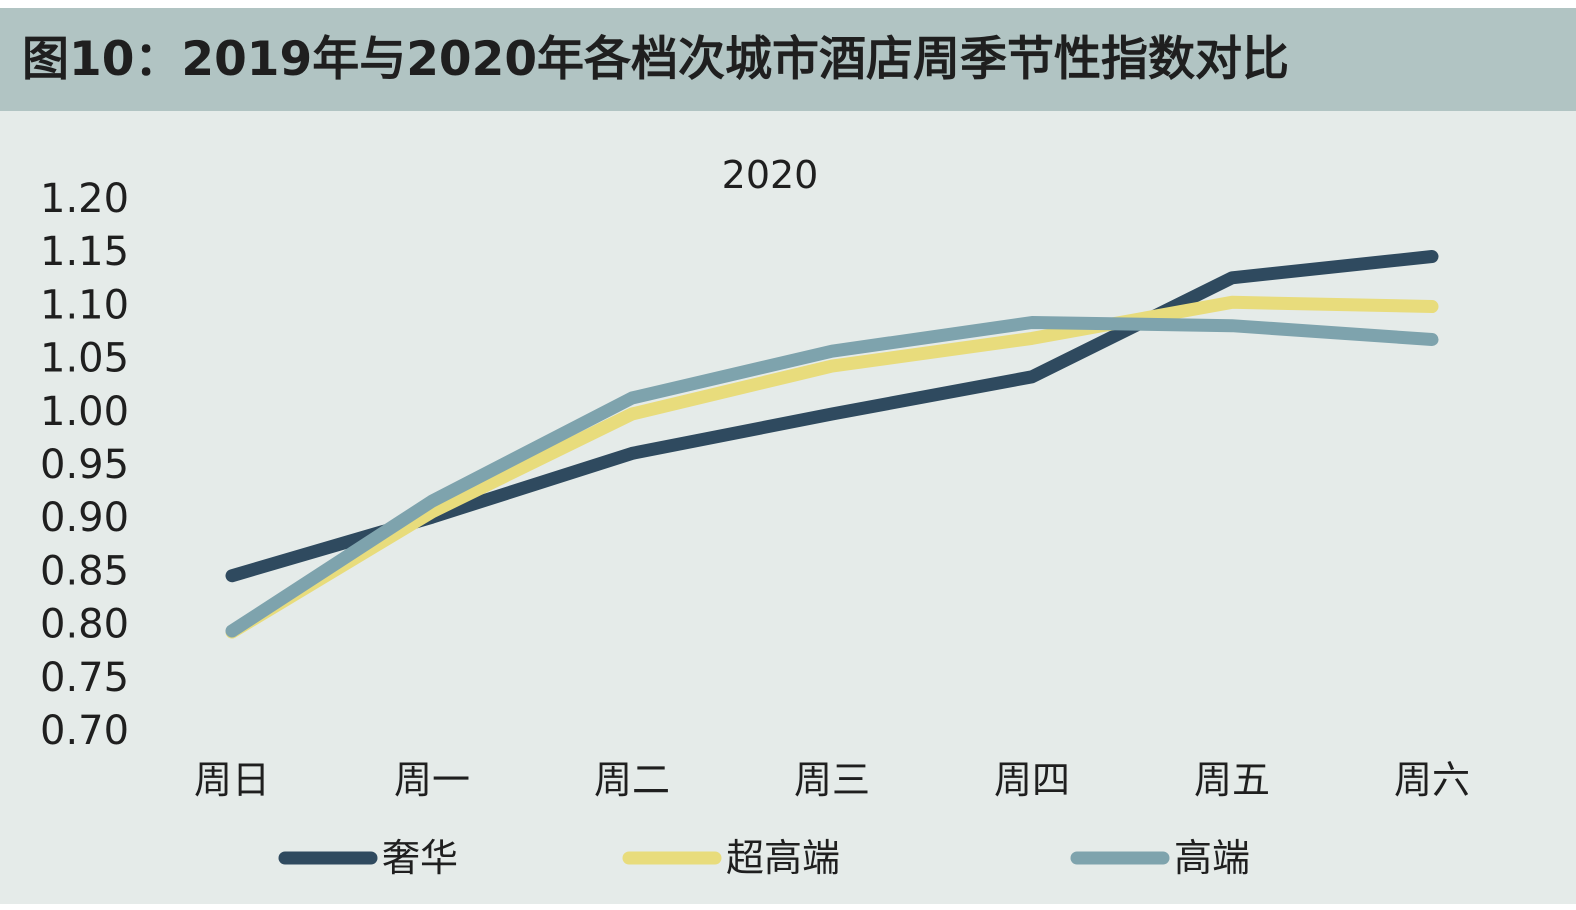 The height and width of the screenshot is (910, 1576). I want to click on y-tick-label: 0.70, so click(84, 731).